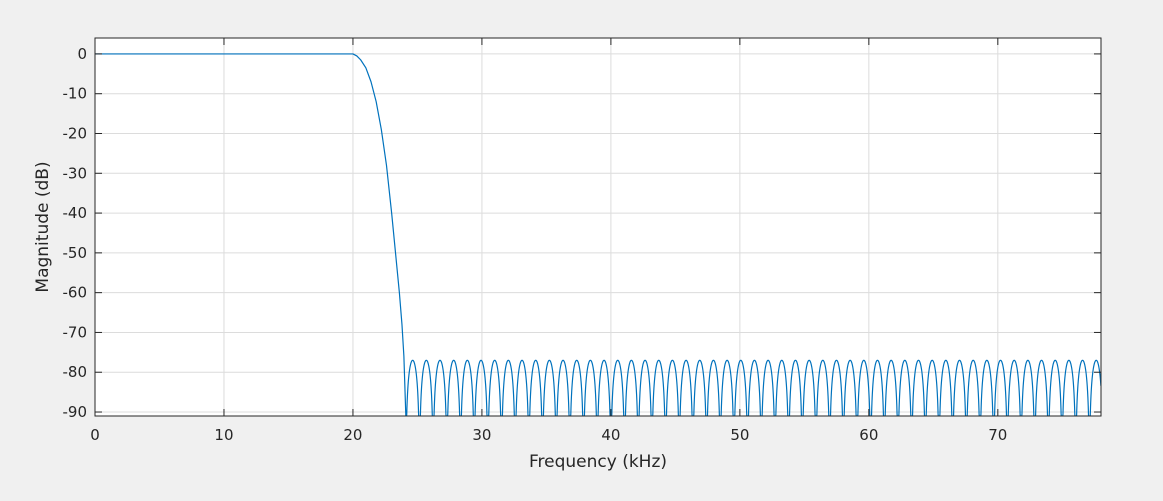 Image resolution: width=1163 pixels, height=501 pixels. Describe the element at coordinates (548, 435) in the screenshot. I see `x-tick-labels: 0 10 20 30 40 50 60 70` at that location.